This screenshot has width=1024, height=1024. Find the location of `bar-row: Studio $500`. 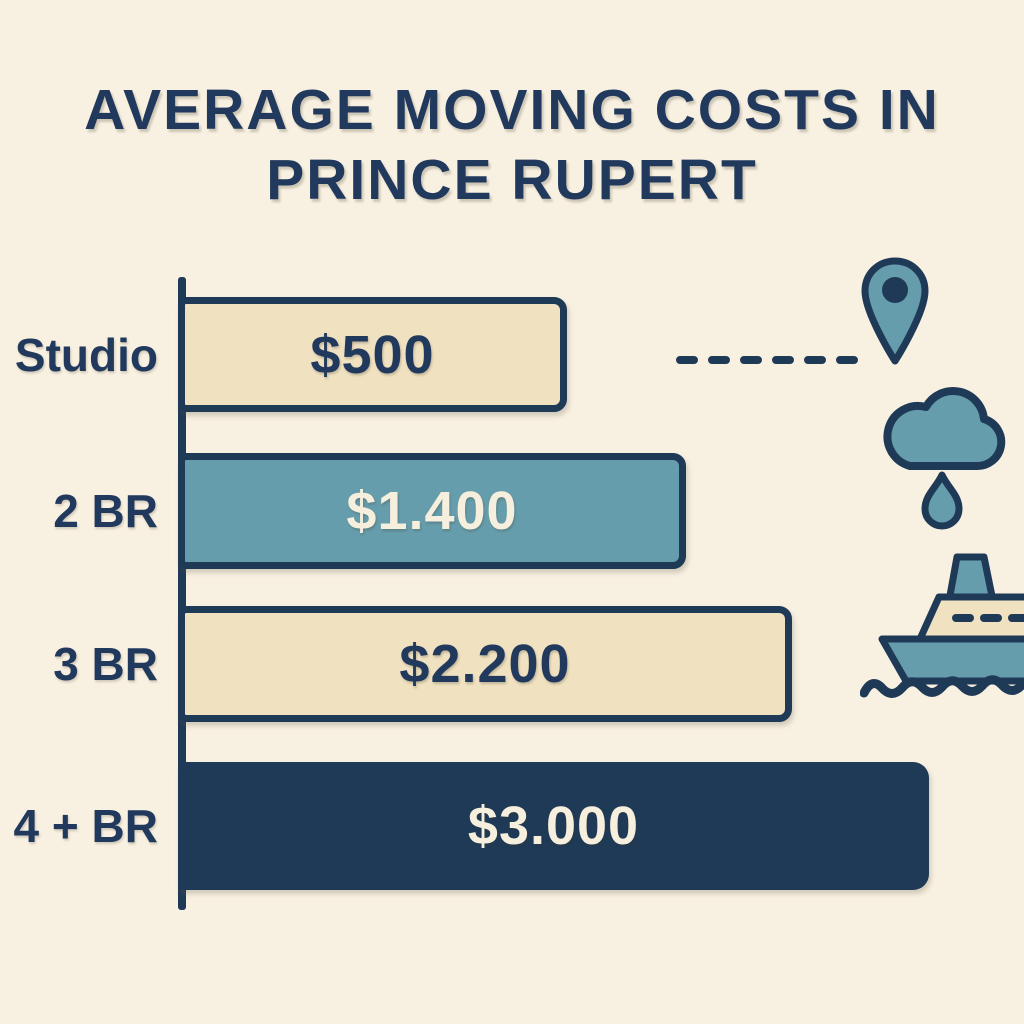

bar-row: Studio $500 is located at coordinates (512, 354).